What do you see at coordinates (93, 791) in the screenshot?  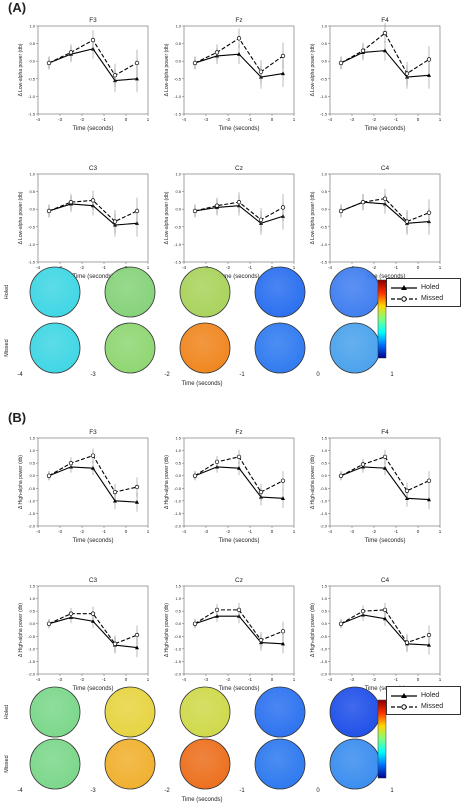 I see `heads-tick-label: -3` at bounding box center [93, 791].